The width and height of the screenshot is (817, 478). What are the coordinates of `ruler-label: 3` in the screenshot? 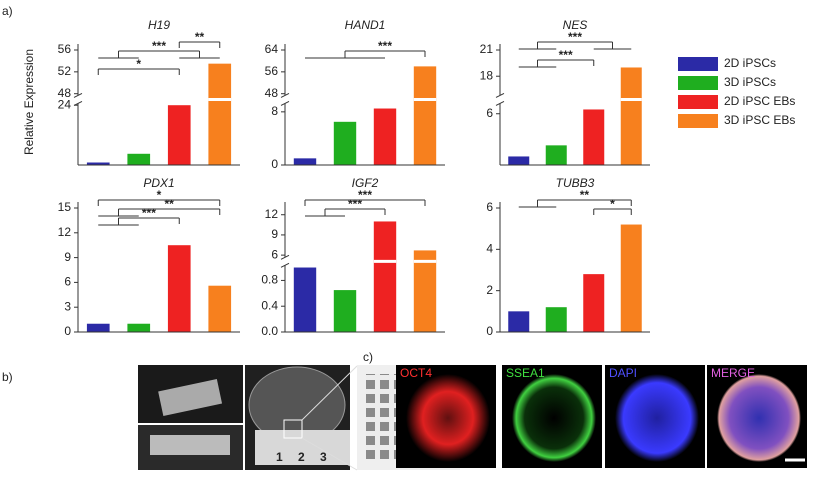 It's located at (323, 457).